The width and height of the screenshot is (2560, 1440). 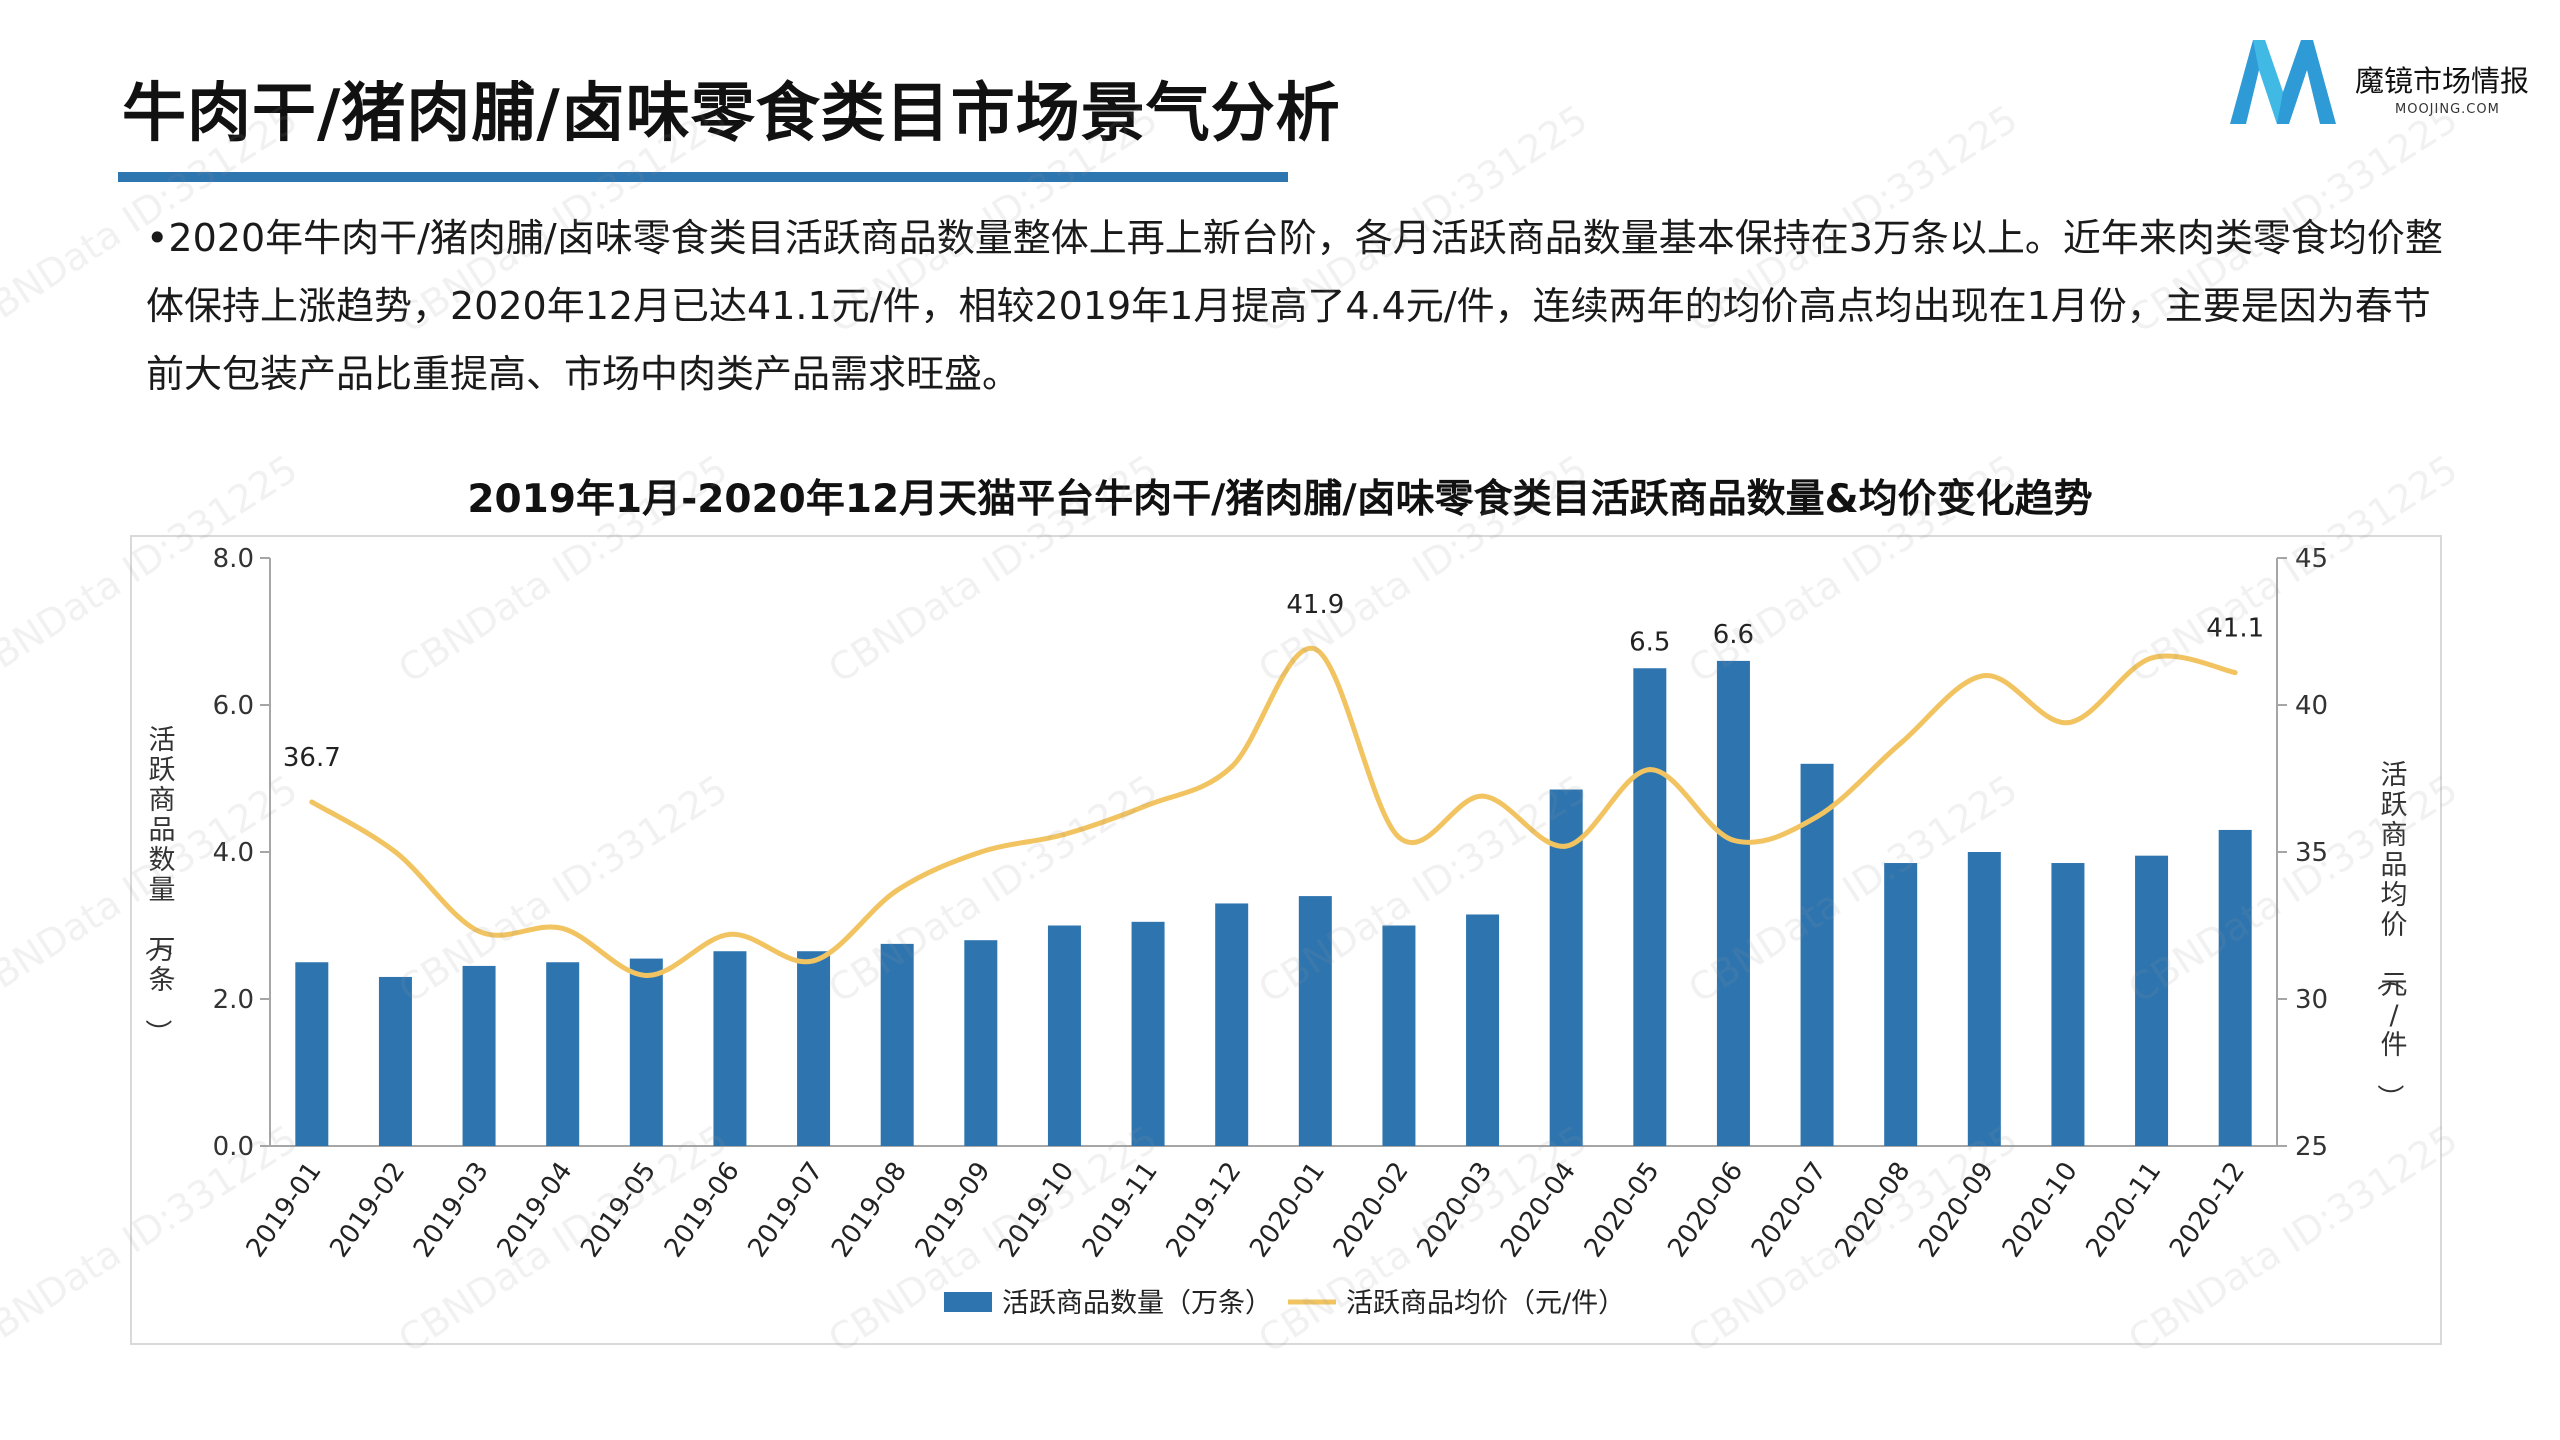 What do you see at coordinates (233, 559) in the screenshot?
I see `y-left-tick-label: 8.0` at bounding box center [233, 559].